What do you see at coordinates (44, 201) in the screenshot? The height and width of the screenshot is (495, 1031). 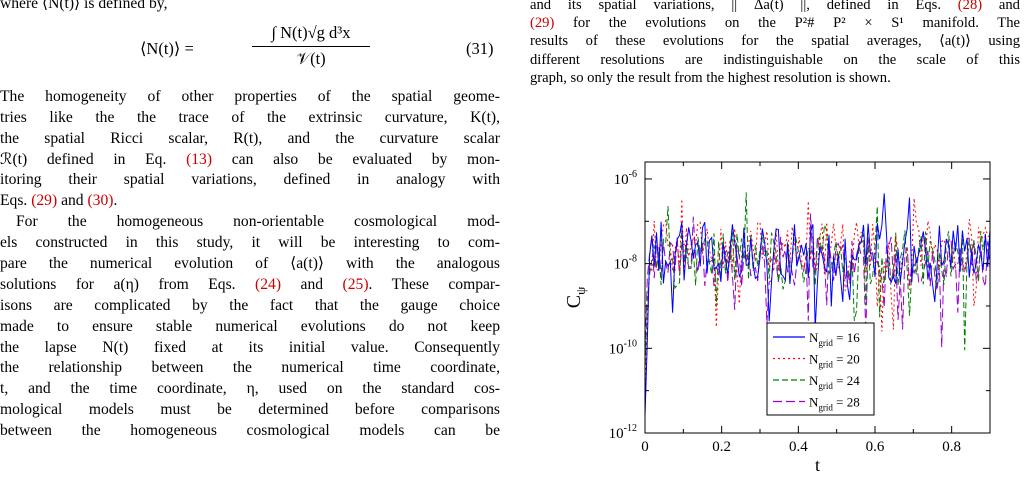 I see `eq-ref-29: (29)` at bounding box center [44, 201].